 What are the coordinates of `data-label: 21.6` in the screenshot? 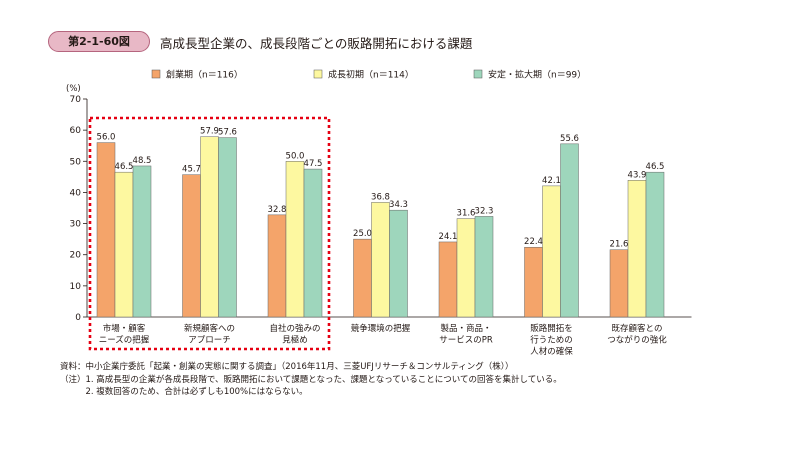 It's located at (619, 245).